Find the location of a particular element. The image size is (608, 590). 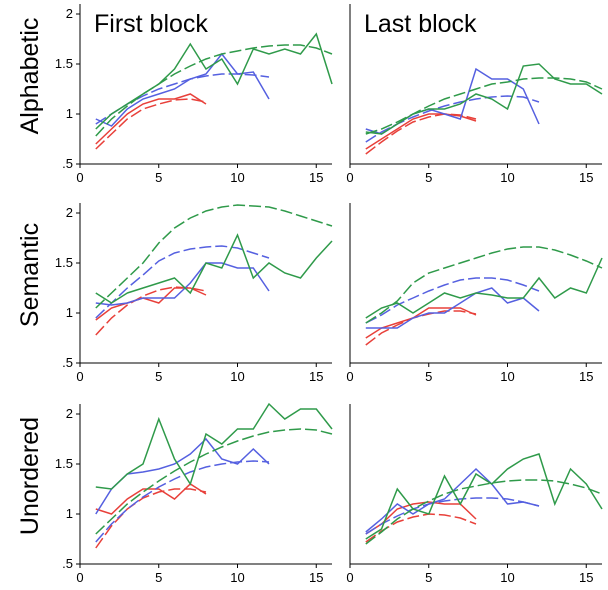

row-label: Alphabetic is located at coordinates (30, 76).